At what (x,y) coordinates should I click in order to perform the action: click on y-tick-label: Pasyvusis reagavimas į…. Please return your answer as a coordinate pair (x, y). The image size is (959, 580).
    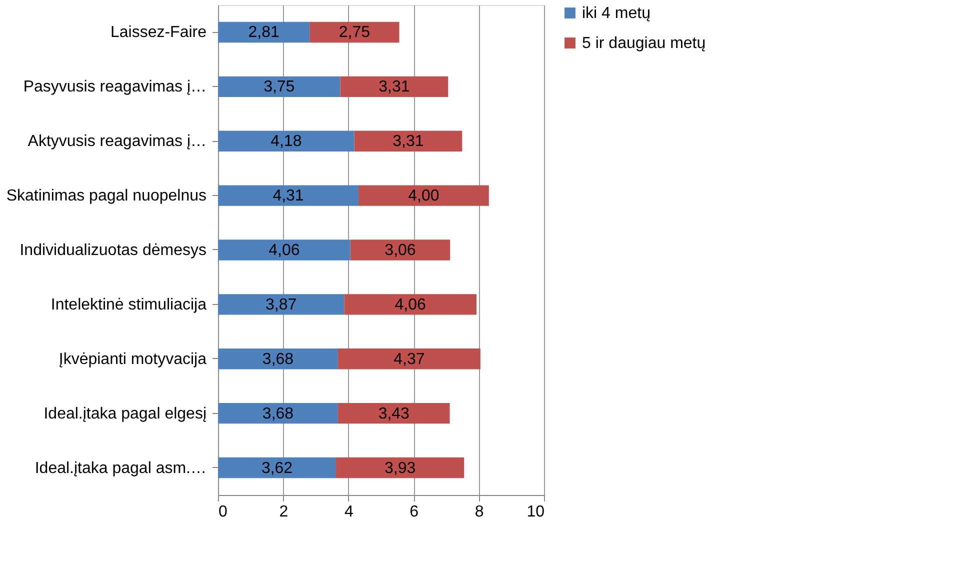
    Looking at the image, I should click on (114, 87).